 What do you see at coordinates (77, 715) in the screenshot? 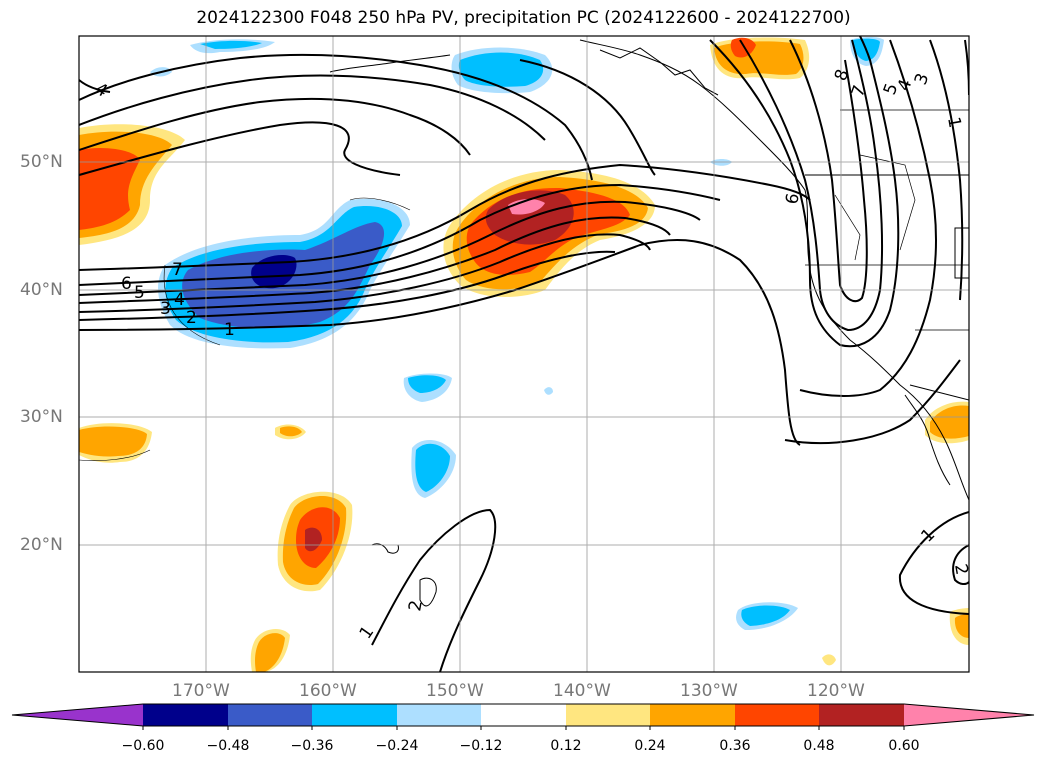
I see `colorbar-extend-min` at bounding box center [77, 715].